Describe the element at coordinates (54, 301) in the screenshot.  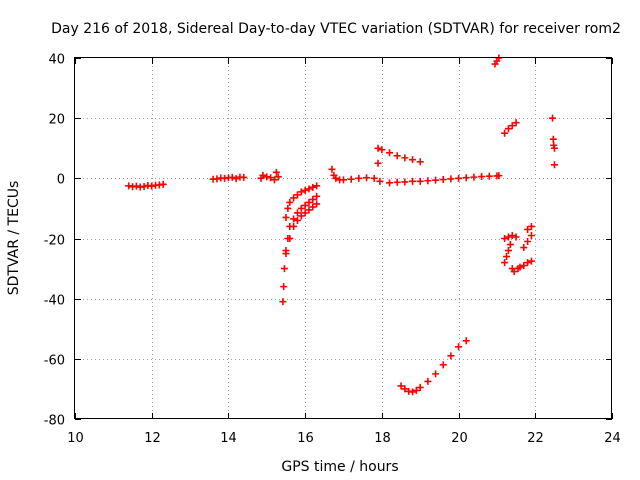
I see `y-tick-label: -40` at that location.